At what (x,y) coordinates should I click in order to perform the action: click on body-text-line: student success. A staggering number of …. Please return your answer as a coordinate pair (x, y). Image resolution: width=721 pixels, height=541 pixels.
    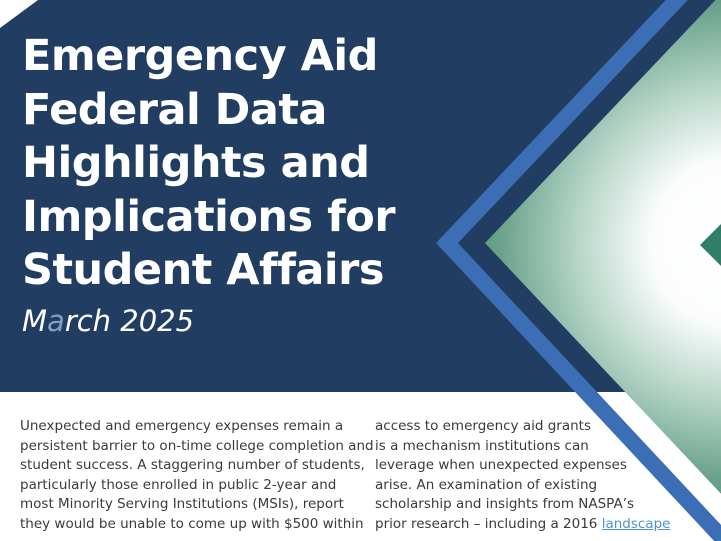
    Looking at the image, I should click on (192, 465).